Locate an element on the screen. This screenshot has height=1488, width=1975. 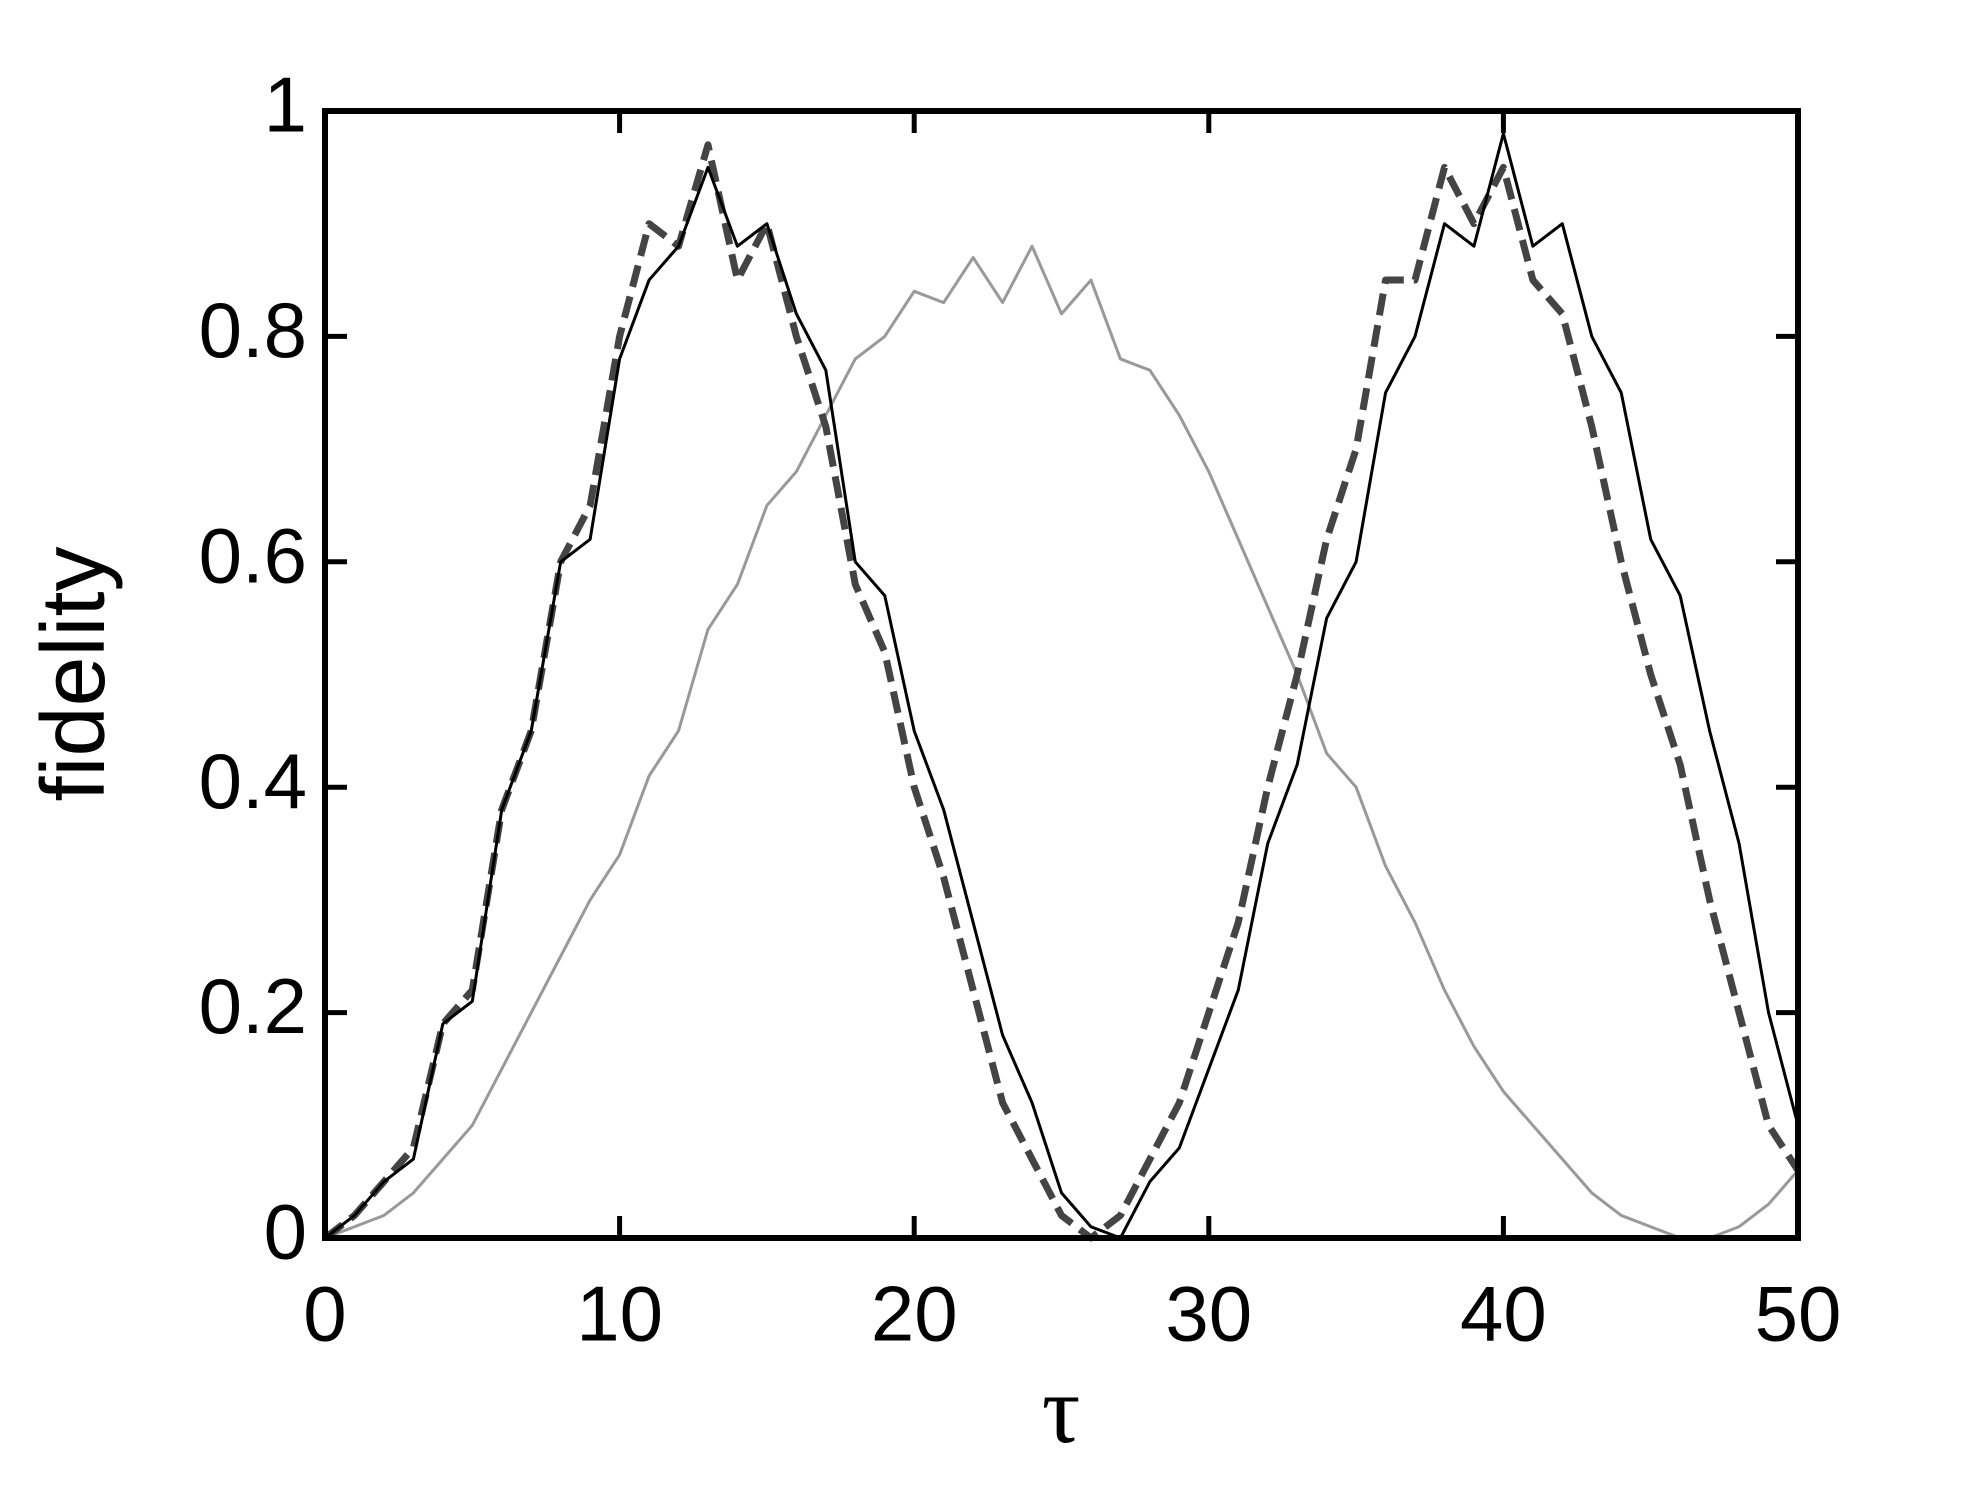
x-tick-label: 10 is located at coordinates (619, 1314).